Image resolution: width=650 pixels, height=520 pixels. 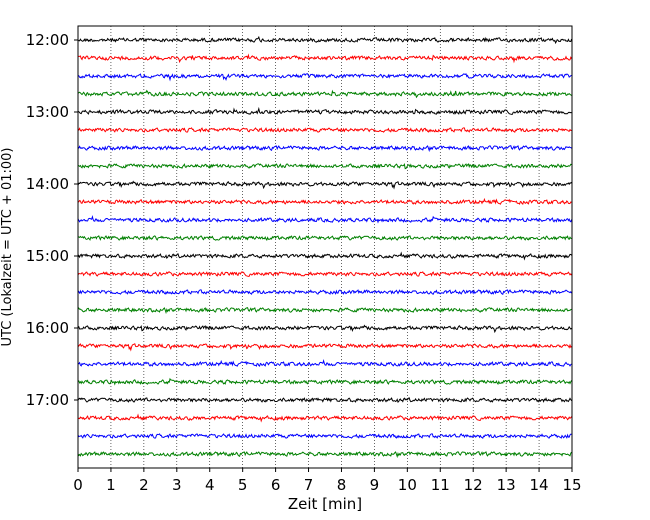 What do you see at coordinates (111, 485) in the screenshot?
I see `x-tick-label-1: 1` at bounding box center [111, 485].